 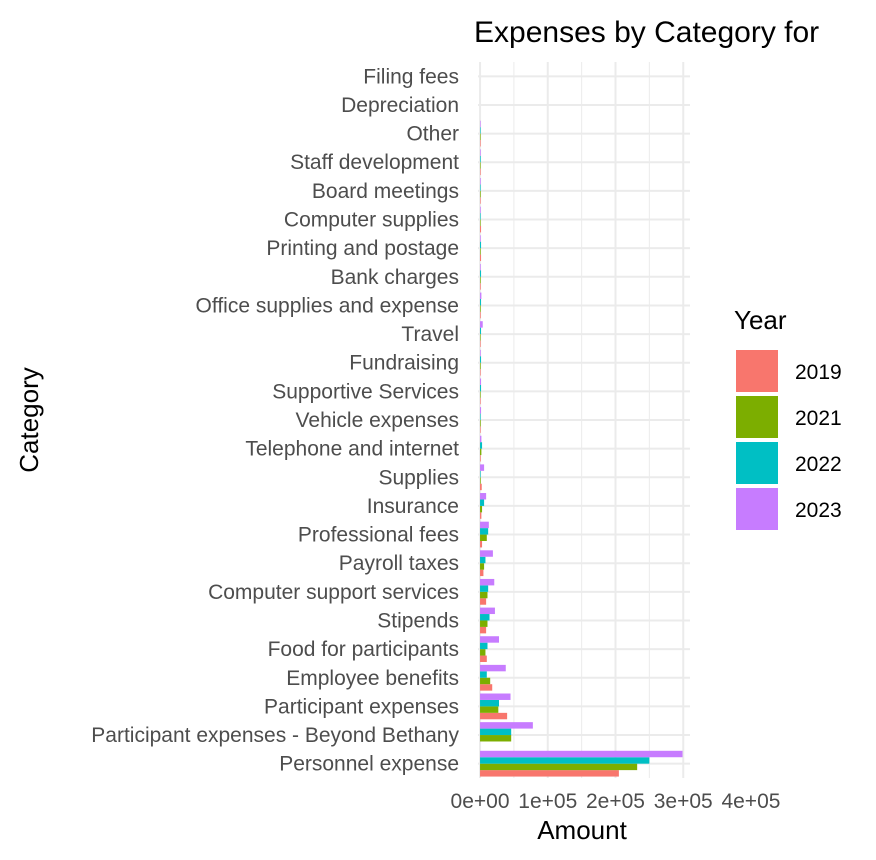 What do you see at coordinates (482, 573) in the screenshot?
I see `bar-2019-payroll-taxes` at bounding box center [482, 573].